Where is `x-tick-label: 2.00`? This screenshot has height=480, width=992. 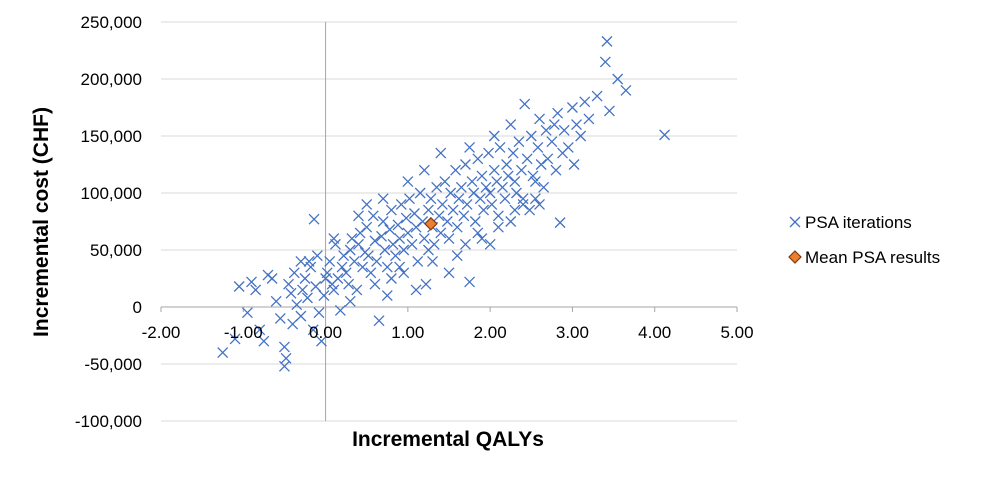 x-tick-label: 2.00 is located at coordinates (490, 332).